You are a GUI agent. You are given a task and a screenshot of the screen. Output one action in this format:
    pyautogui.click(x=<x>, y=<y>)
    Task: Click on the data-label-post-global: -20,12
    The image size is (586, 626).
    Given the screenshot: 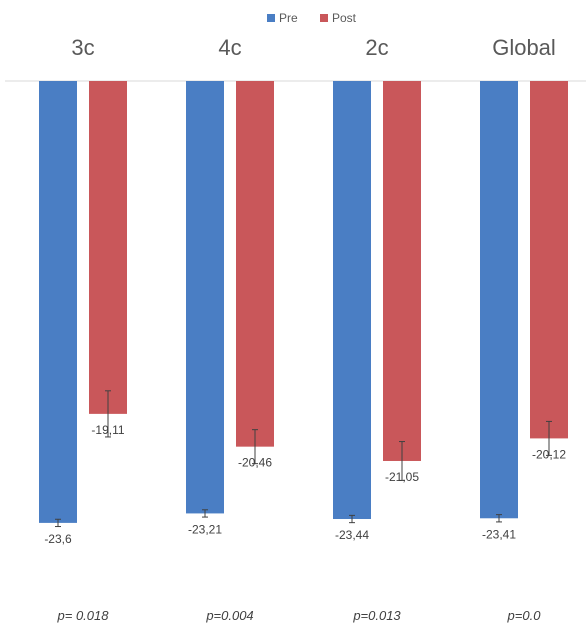 What is the action you would take?
    pyautogui.click(x=549, y=454)
    